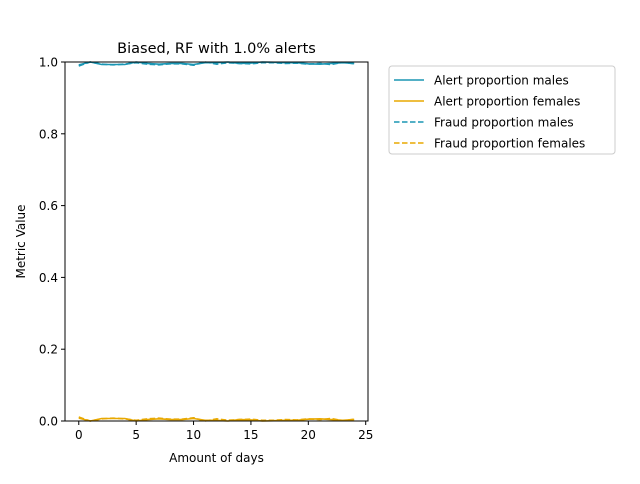 The height and width of the screenshot is (484, 640). I want to click on chart-title: Biased, RF with 1.0% alerts, so click(216, 49).